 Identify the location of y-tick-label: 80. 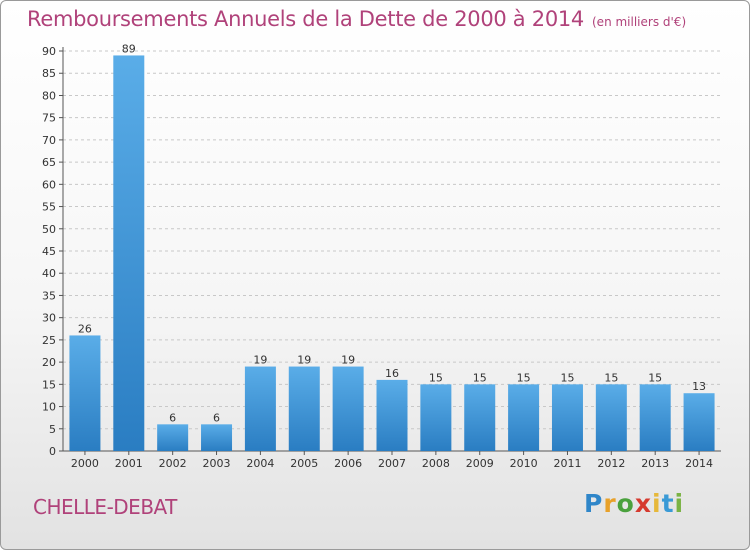
(49, 95).